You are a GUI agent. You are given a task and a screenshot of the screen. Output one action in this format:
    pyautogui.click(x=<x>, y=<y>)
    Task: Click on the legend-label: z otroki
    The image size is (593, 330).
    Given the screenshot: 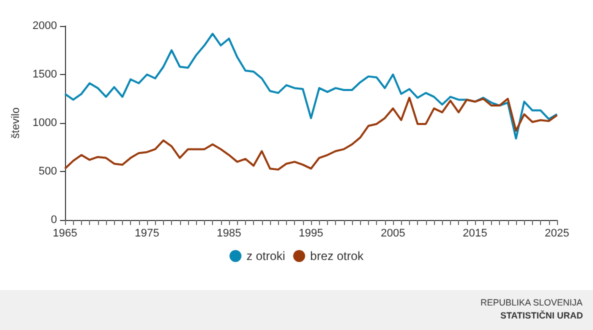 What is the action you would take?
    pyautogui.click(x=266, y=256)
    